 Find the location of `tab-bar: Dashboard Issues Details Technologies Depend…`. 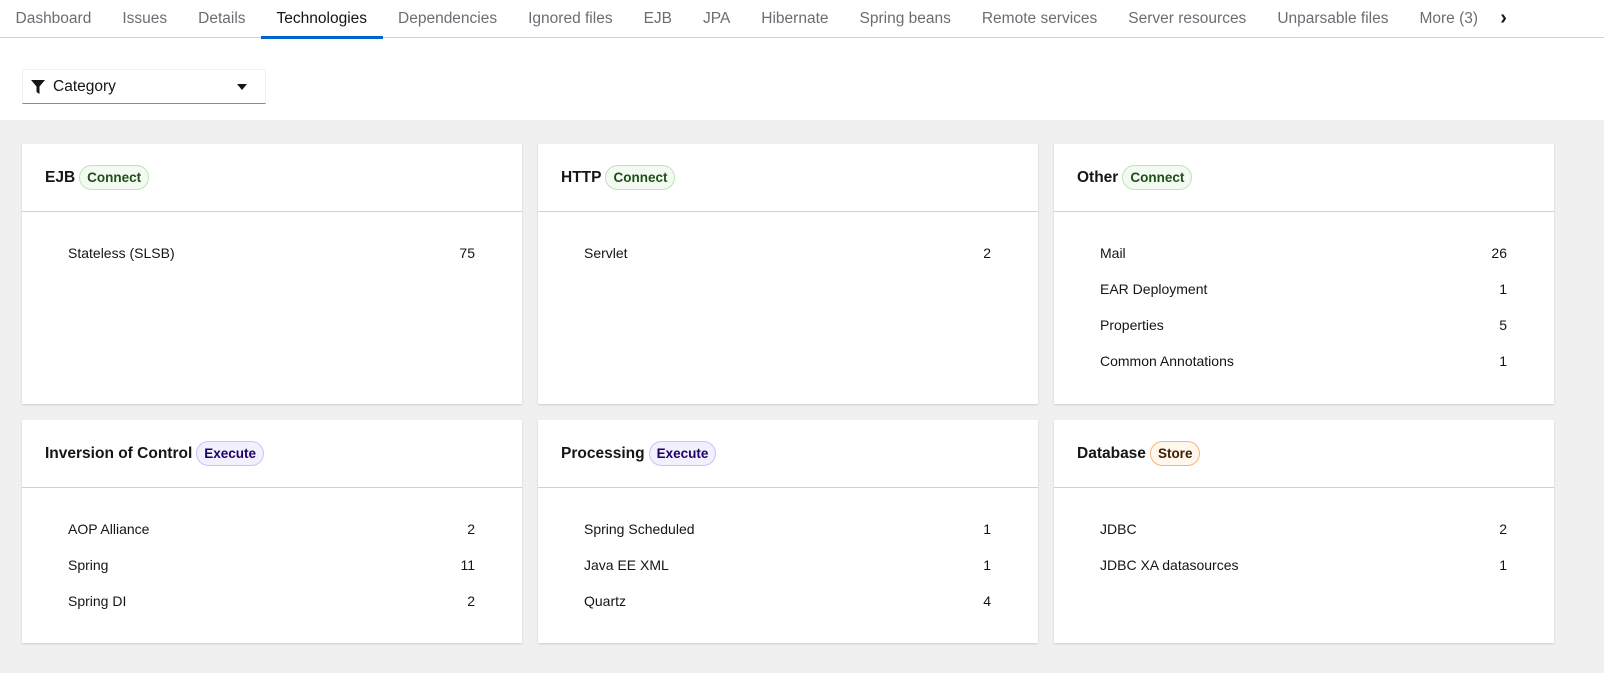

tab-bar: Dashboard Issues Details Technologies Depend… is located at coordinates (802, 19).